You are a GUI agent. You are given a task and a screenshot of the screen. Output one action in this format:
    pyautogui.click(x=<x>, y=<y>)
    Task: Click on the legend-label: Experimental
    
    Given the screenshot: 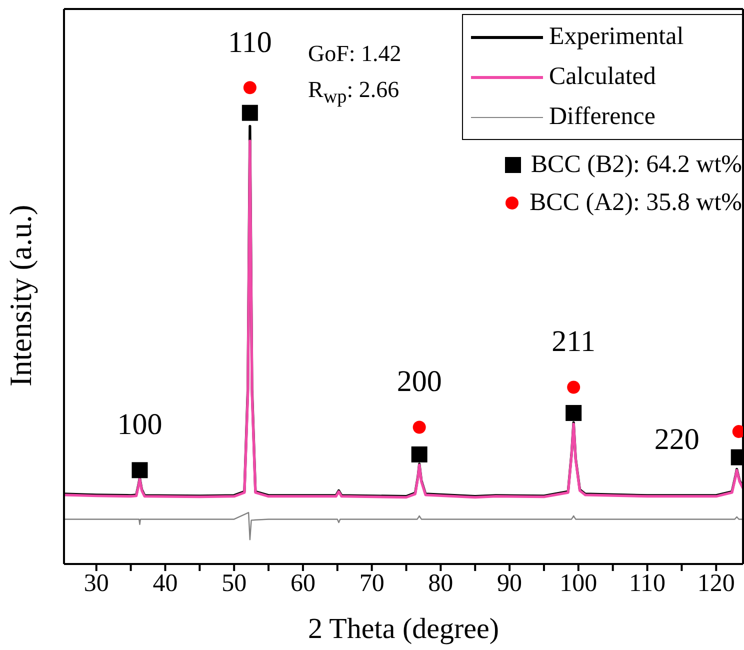 What is the action you would take?
    pyautogui.click(x=616, y=37)
    